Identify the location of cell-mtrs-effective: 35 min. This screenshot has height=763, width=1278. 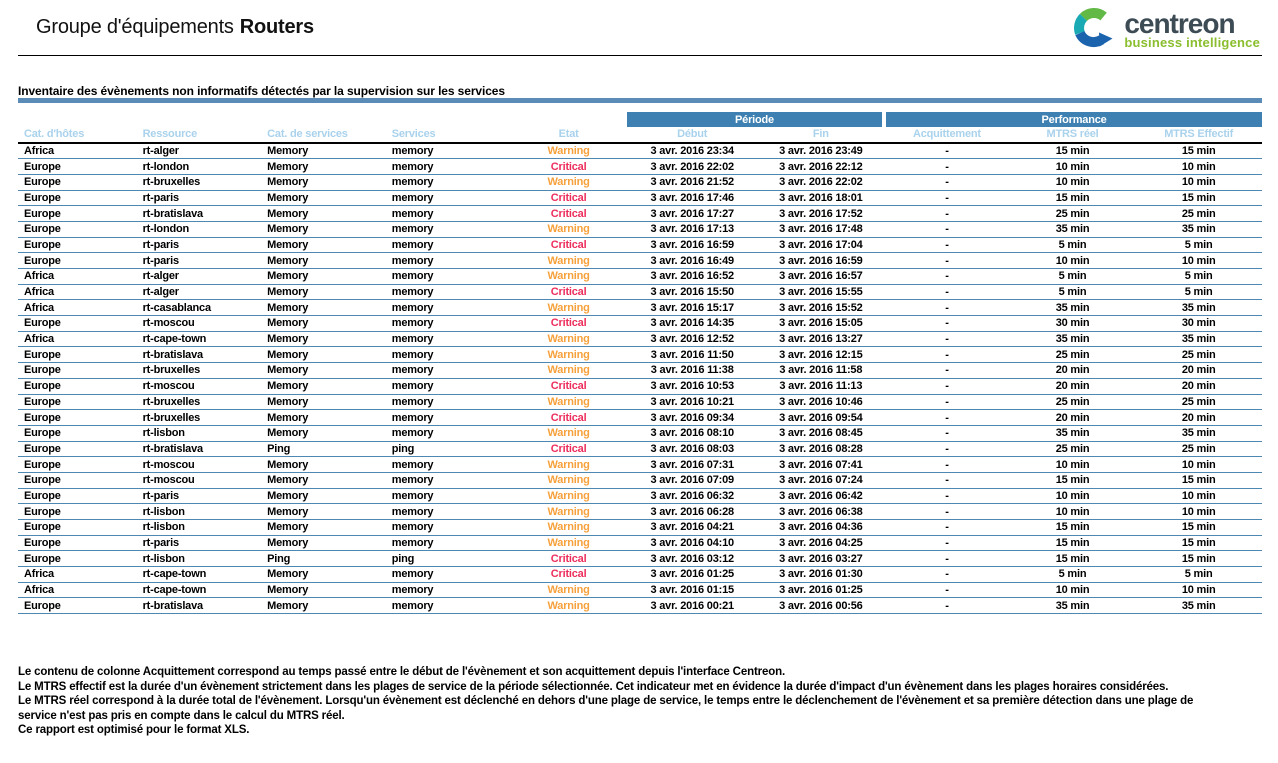
(1198, 433).